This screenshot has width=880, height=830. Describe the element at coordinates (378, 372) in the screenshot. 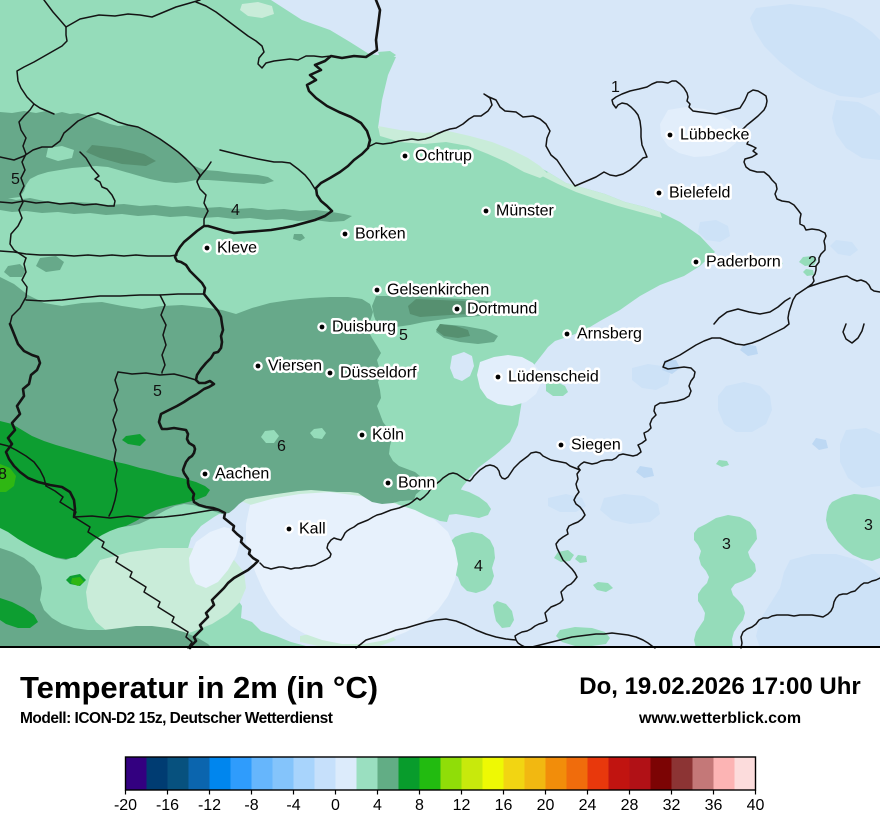

I see `svg-text: Düsseldorf` at that location.